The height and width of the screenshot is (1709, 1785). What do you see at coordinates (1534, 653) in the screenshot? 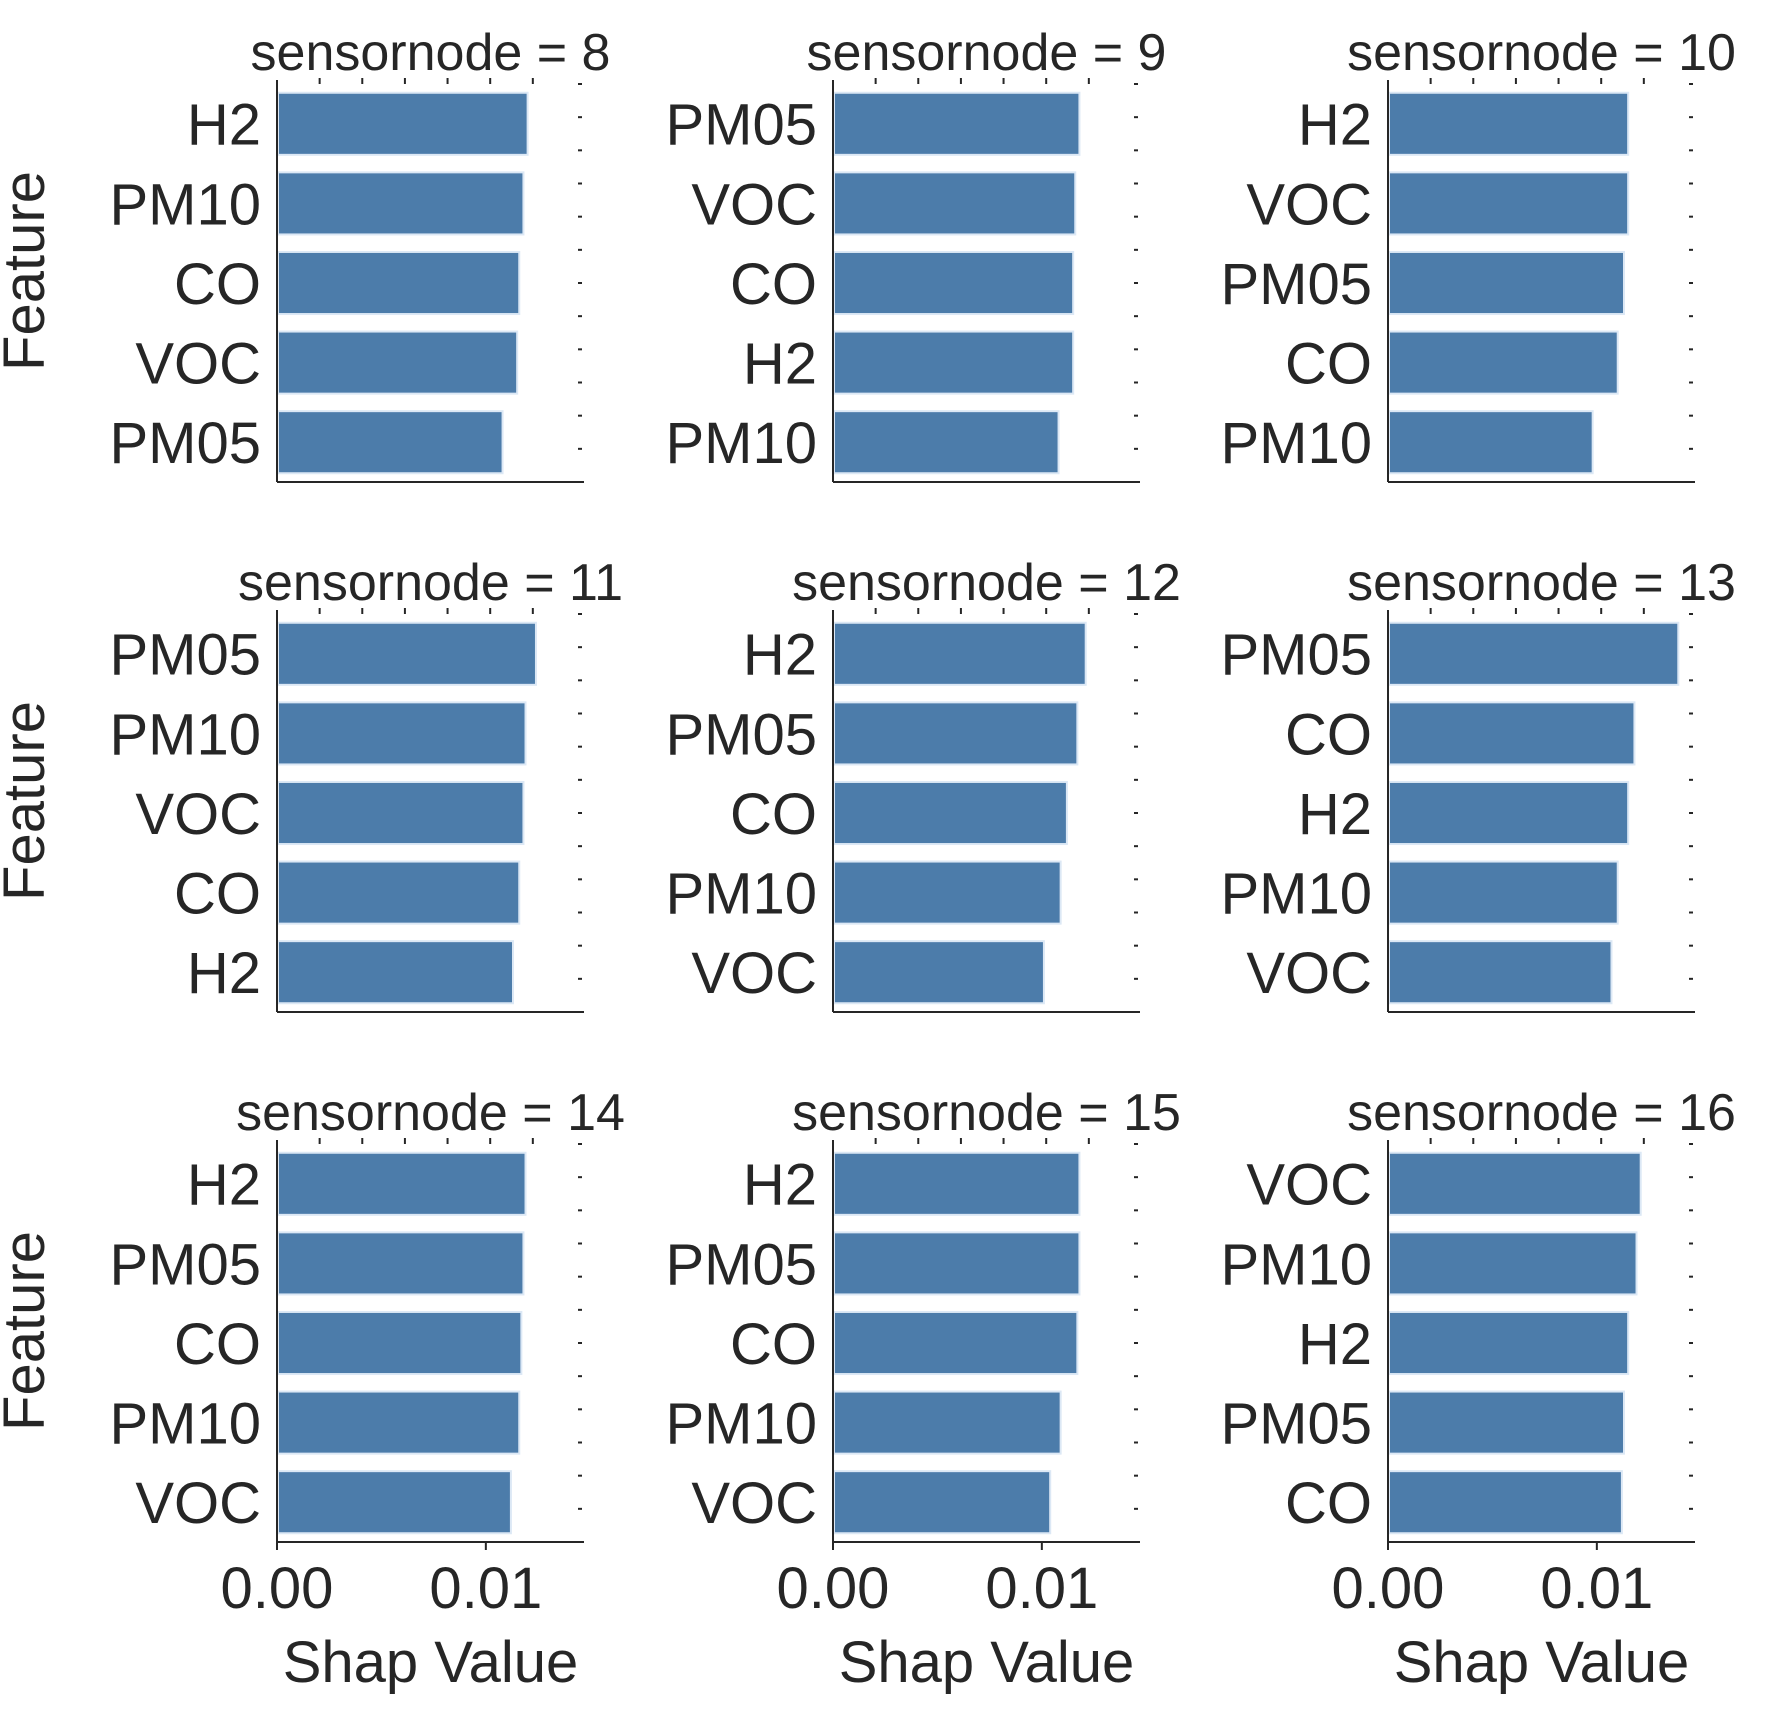
I see `panel-6-bar-pm05` at bounding box center [1534, 653].